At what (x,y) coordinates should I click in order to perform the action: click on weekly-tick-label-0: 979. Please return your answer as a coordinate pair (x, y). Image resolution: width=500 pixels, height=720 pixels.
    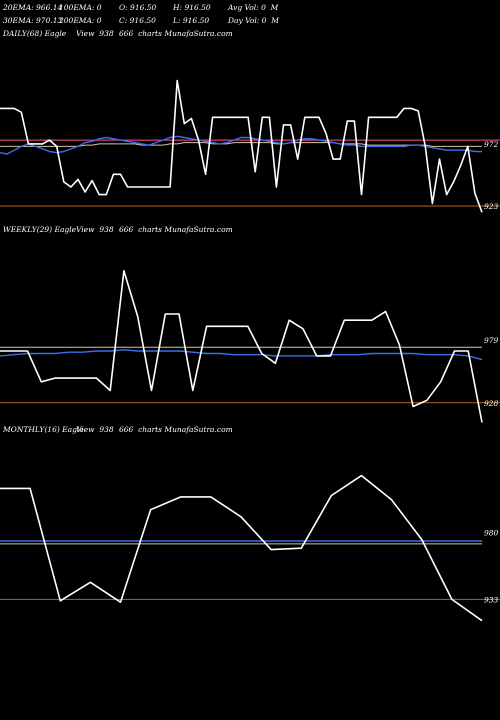
    Looking at the image, I should click on (491, 340).